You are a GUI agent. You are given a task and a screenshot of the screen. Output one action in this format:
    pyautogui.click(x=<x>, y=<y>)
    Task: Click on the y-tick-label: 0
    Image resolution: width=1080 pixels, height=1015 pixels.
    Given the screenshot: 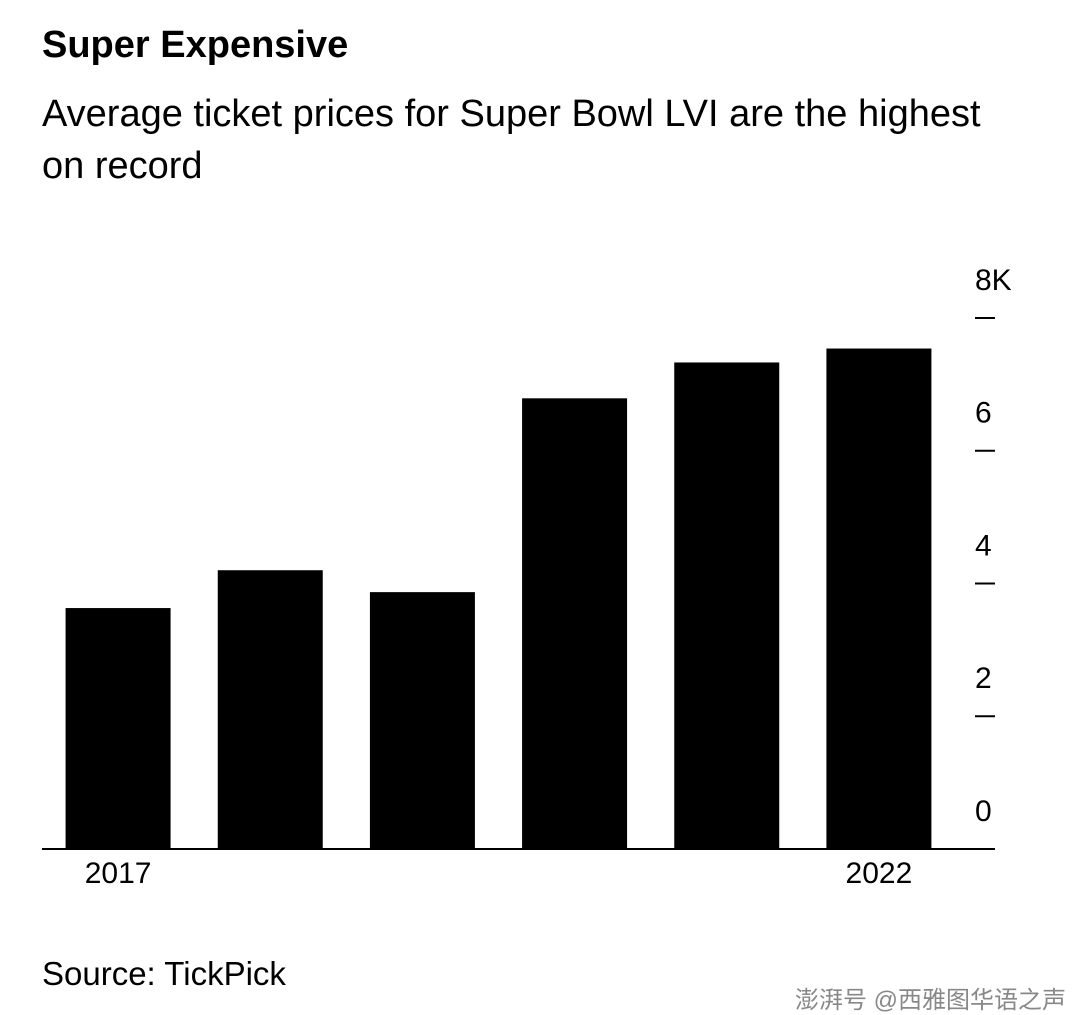 What is the action you would take?
    pyautogui.click(x=983, y=811)
    